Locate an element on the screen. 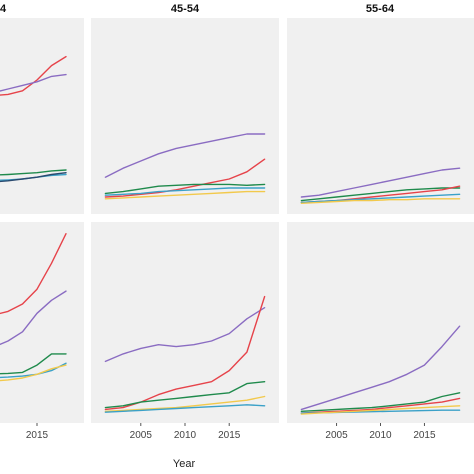  facet-strip-label: 55-64 is located at coordinates (380, 9).